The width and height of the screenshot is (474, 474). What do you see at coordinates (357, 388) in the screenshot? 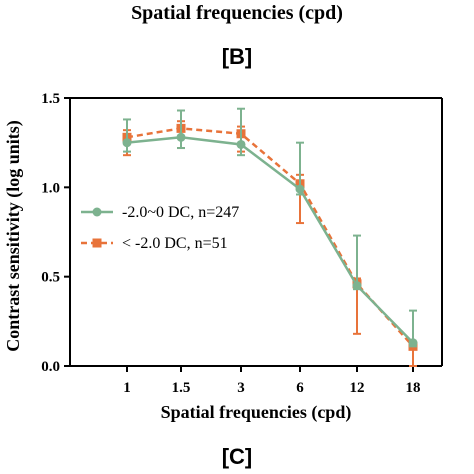
I see `x-tick-label: 12` at bounding box center [357, 388].